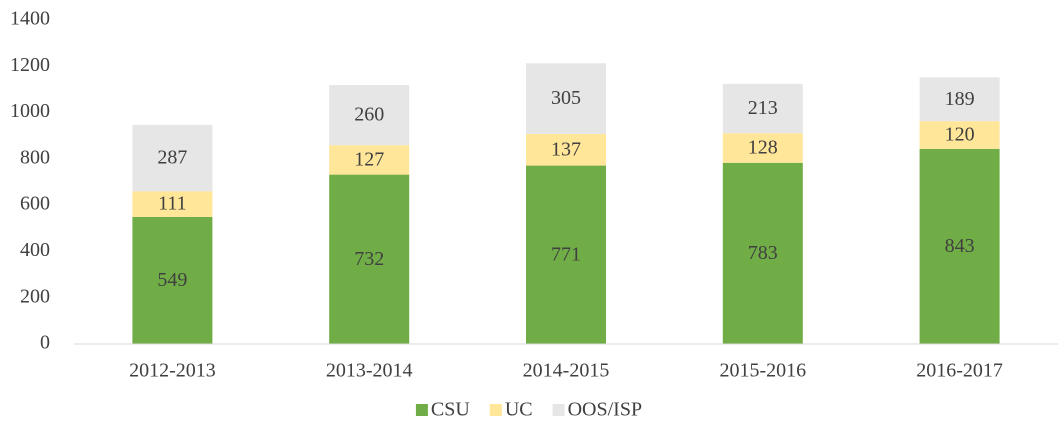 This screenshot has width=1058, height=431. Describe the element at coordinates (959, 371) in the screenshot. I see `x-tick-label: 2016-2017` at that location.